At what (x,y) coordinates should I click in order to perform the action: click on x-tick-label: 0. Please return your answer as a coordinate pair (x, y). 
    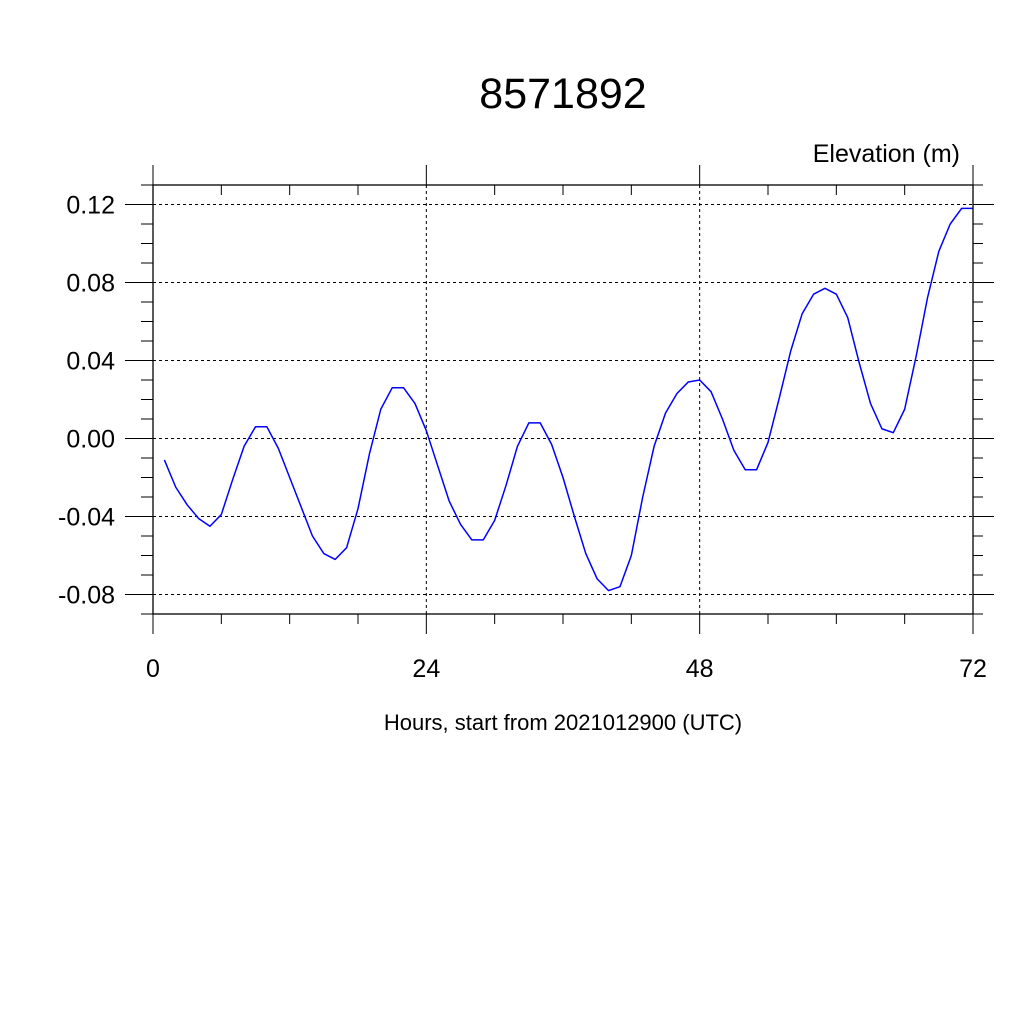
    Looking at the image, I should click on (153, 669).